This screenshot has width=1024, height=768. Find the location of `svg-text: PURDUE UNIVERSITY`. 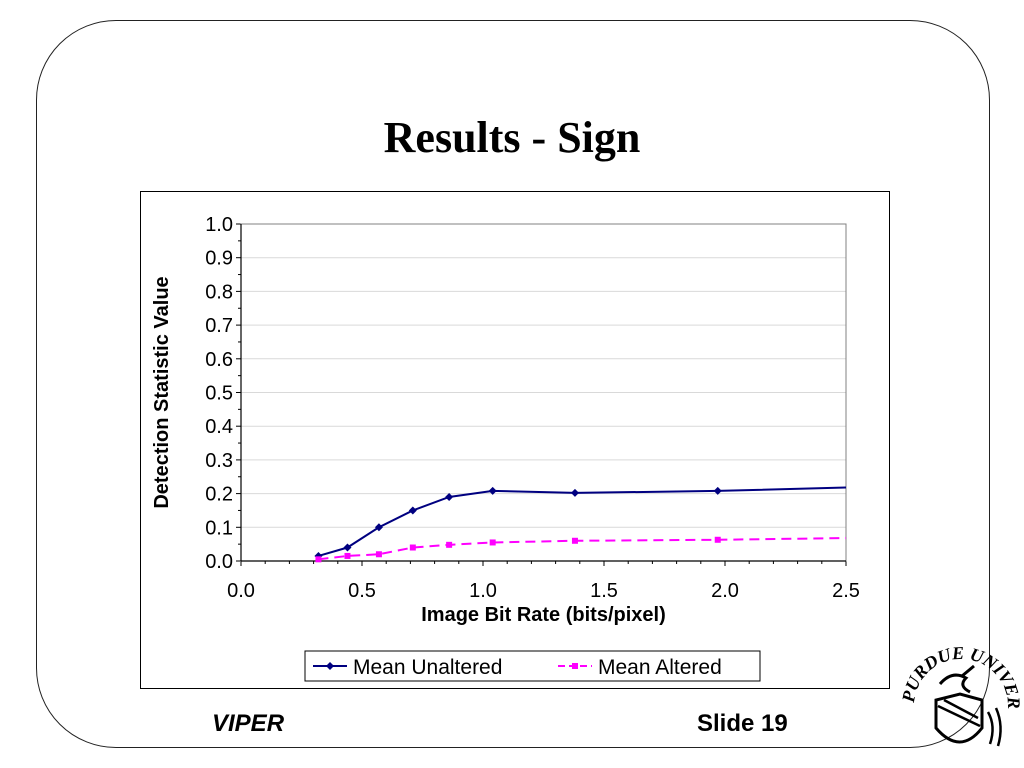

svg-text: PURDUE UNIVERSITY is located at coordinates (961, 672).